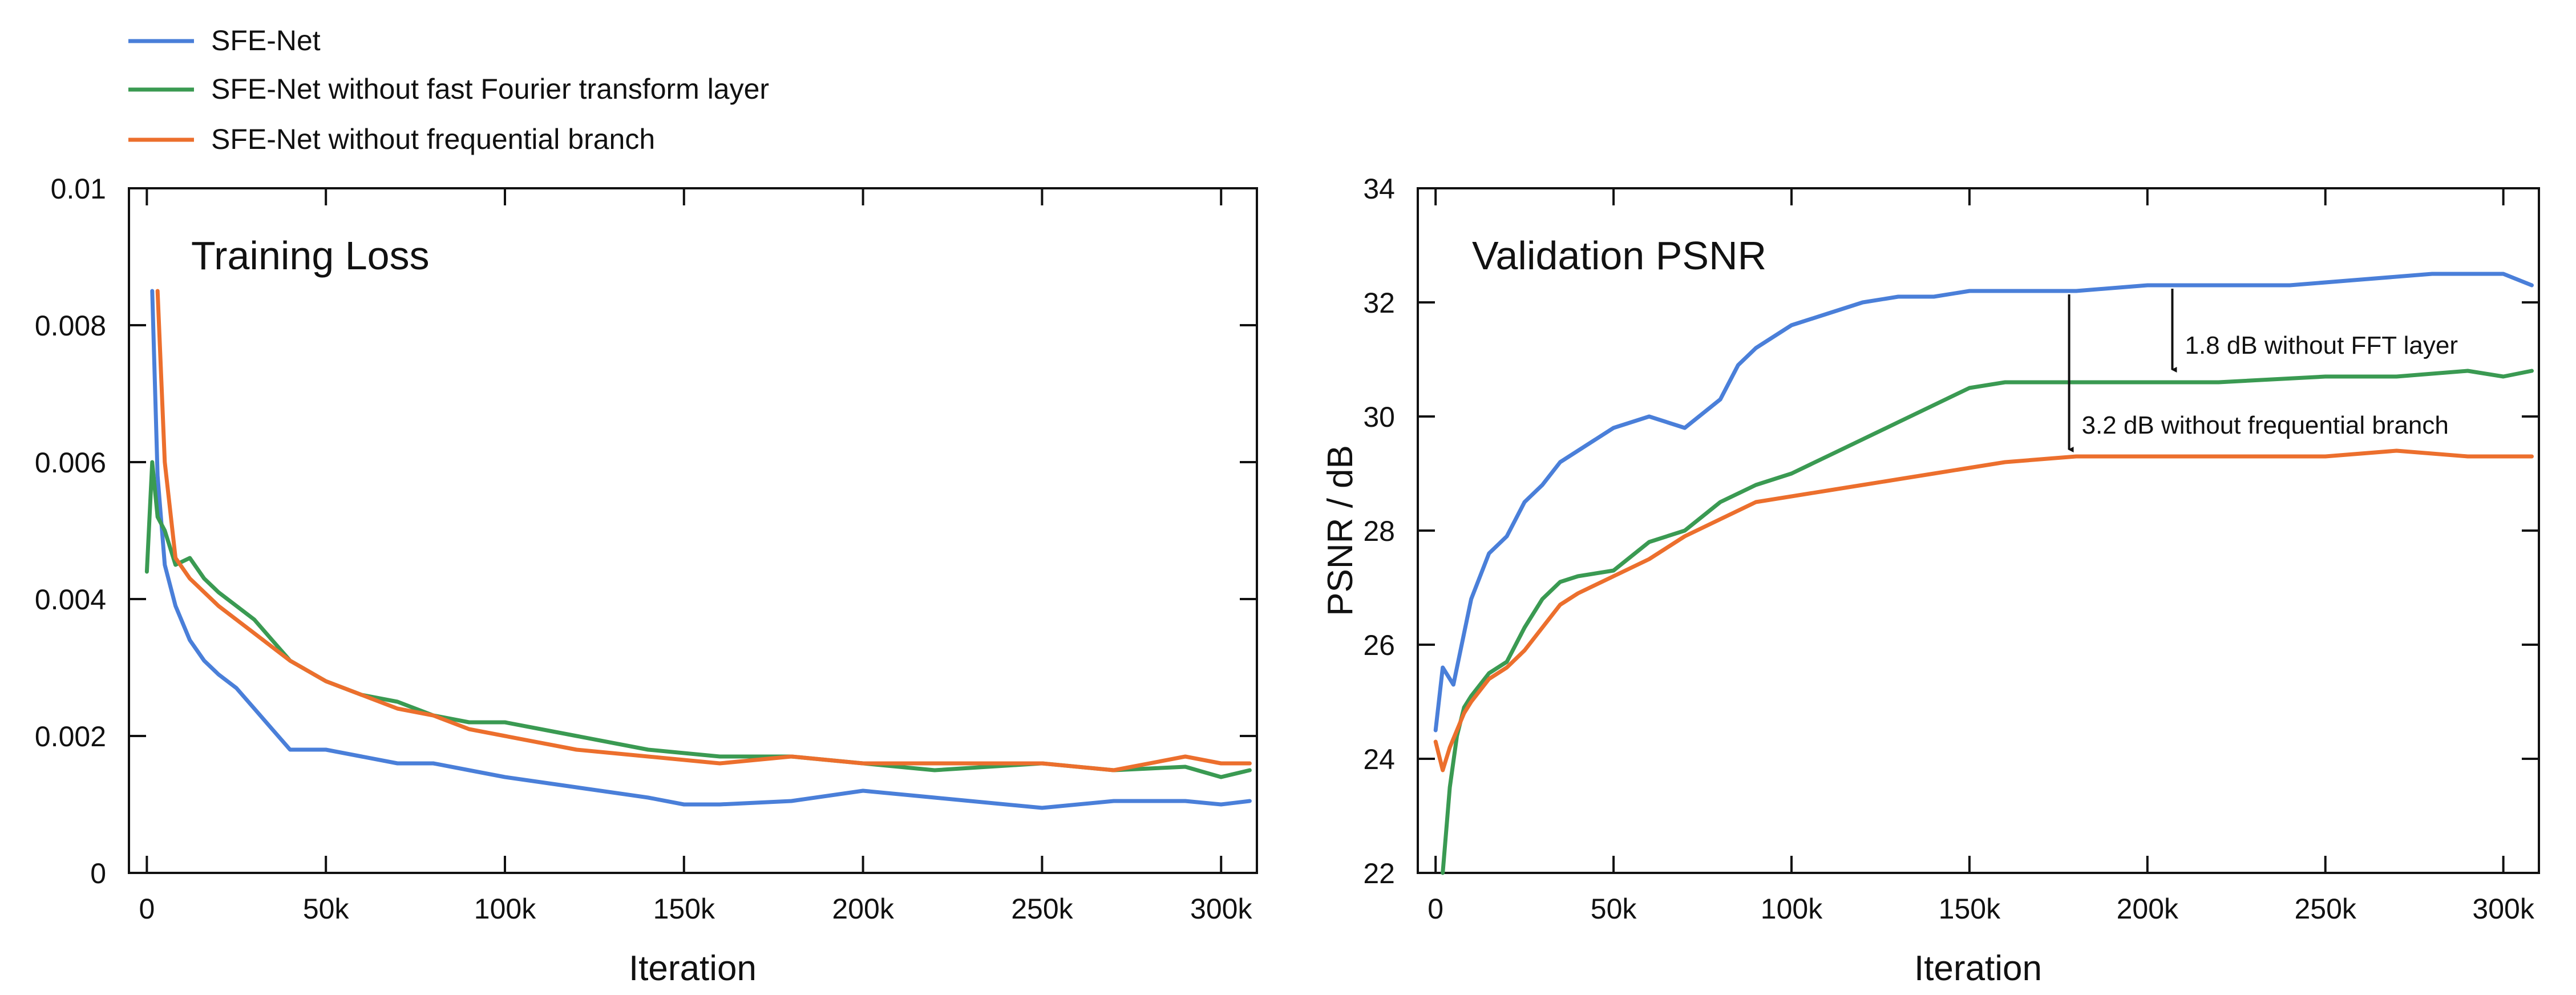 Image resolution: width=2576 pixels, height=995 pixels. What do you see at coordinates (310, 255) in the screenshot?
I see `training-loss-title: Training Loss` at bounding box center [310, 255].